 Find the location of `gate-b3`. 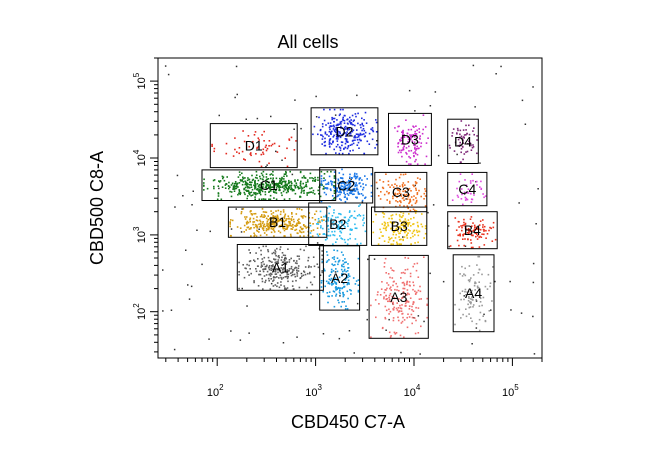

gate-b3 is located at coordinates (399, 226).